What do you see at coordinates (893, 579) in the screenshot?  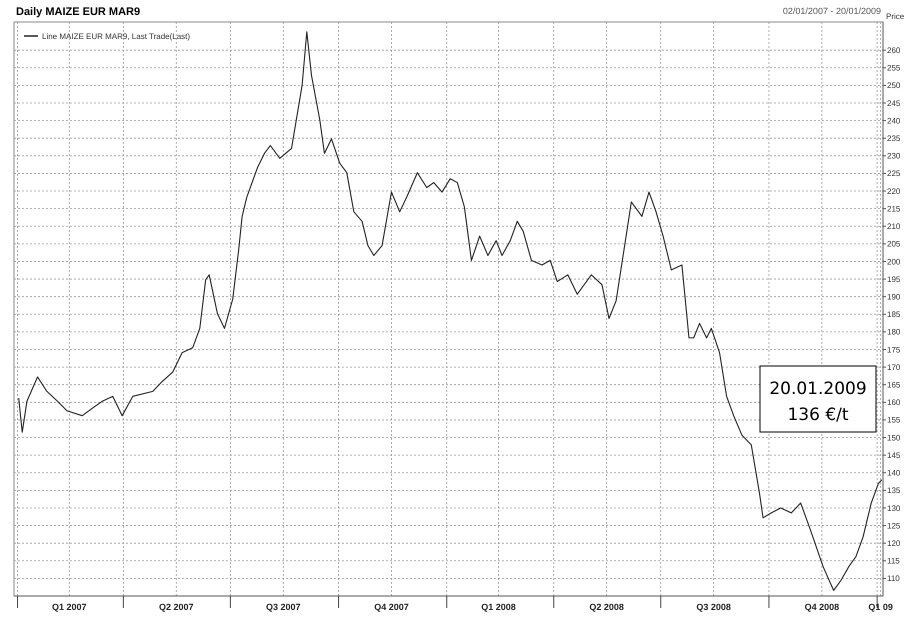 I see `y-tick-label: 110` at bounding box center [893, 579].